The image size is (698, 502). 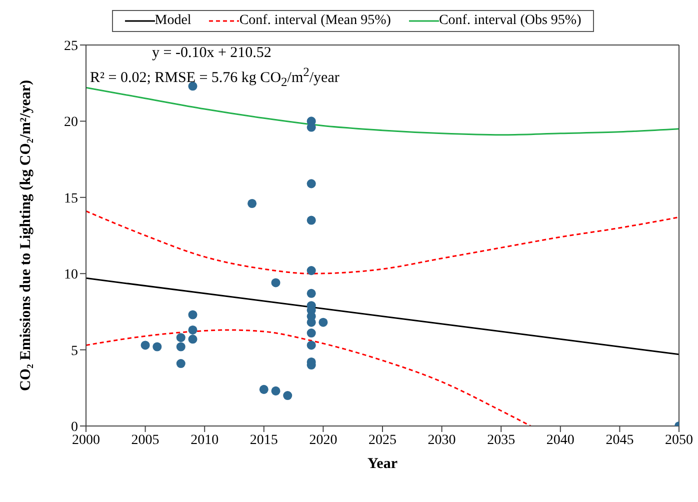 I want to click on y-axis-title: CO₂ Emissions due to Lighting (kg CO₂/m²/year), so click(x=26, y=236).